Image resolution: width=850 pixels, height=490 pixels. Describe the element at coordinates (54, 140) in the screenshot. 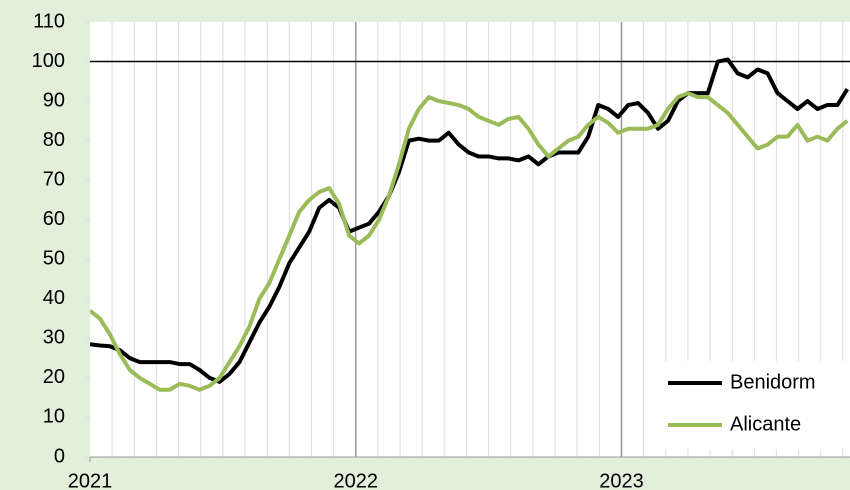

I see `y-tick-label: 80` at that location.